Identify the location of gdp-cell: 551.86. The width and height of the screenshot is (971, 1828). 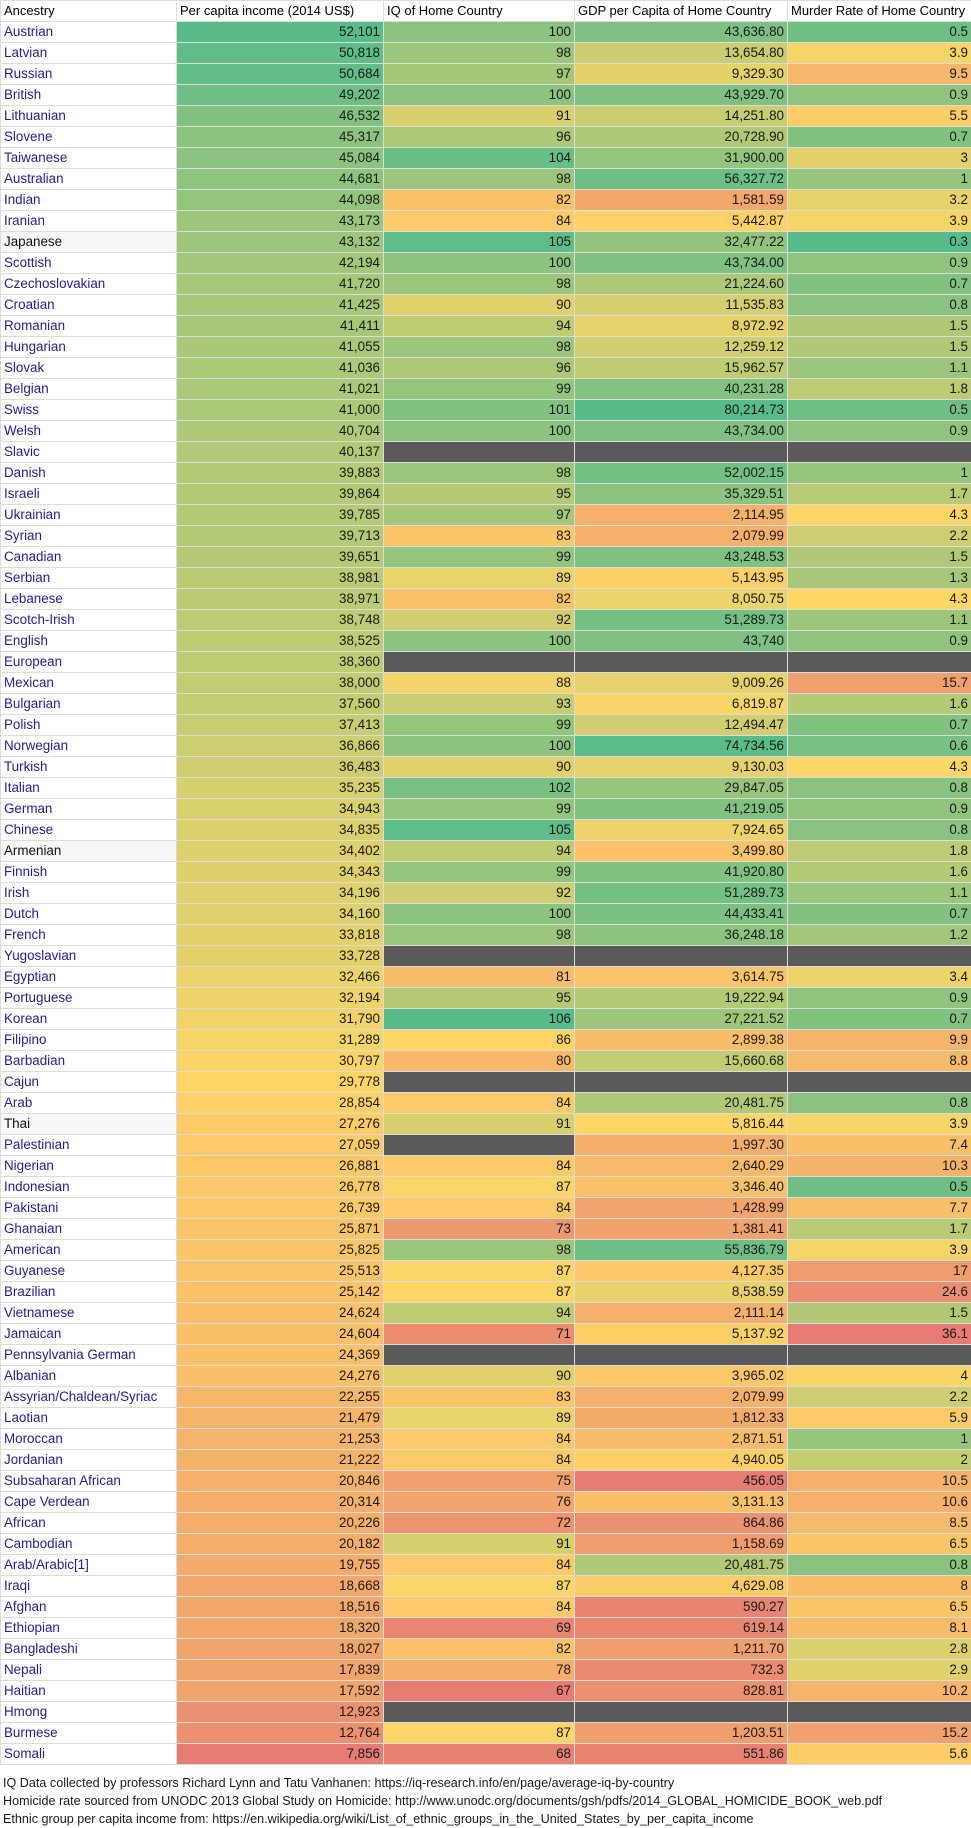
(681, 1754).